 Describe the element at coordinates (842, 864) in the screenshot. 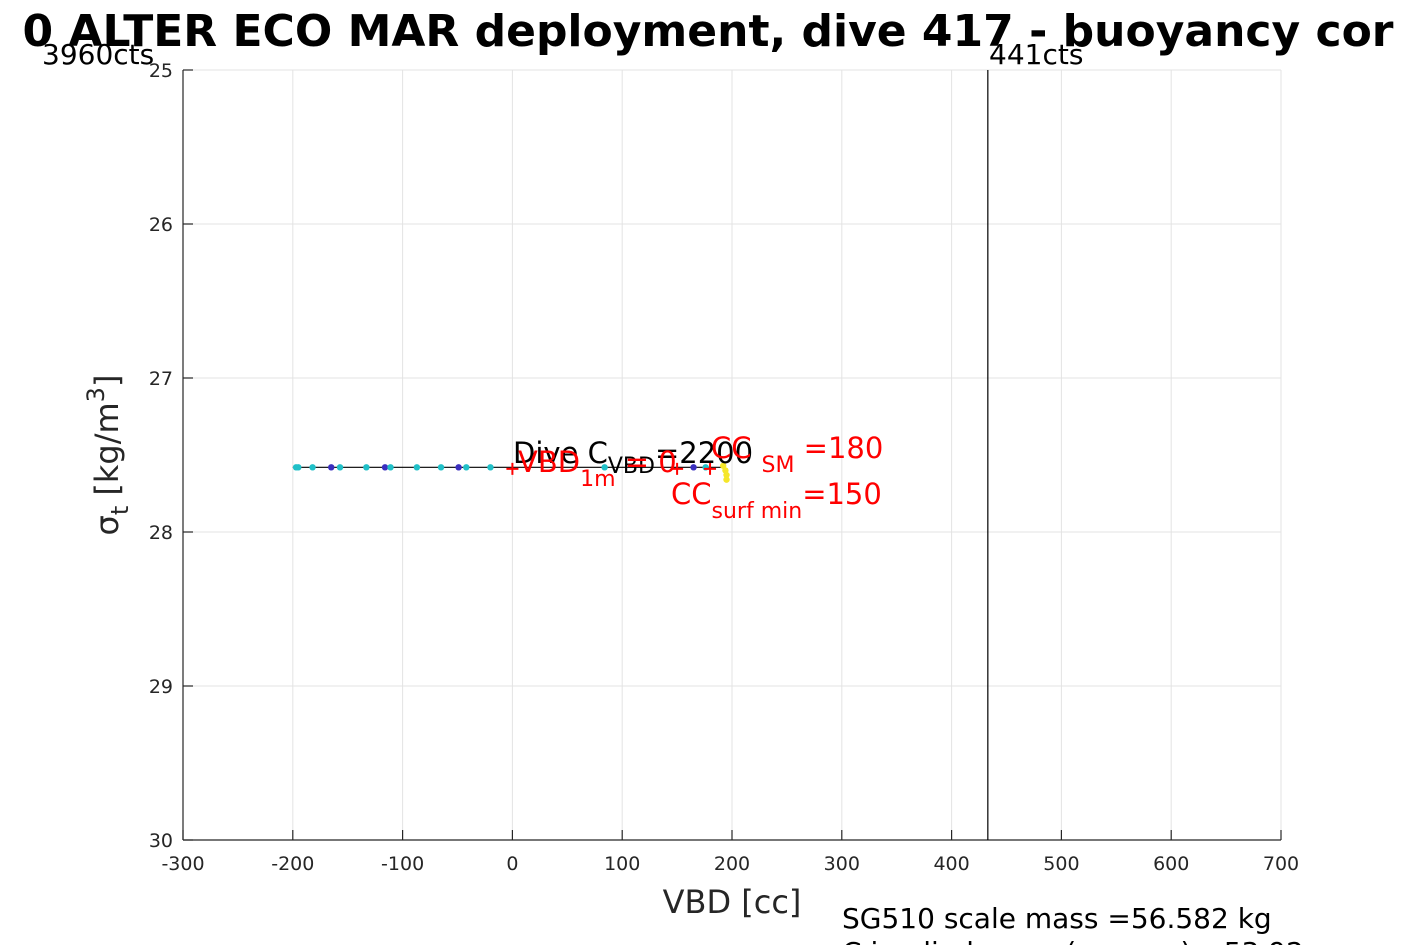

I see `x-tick-label: 300` at that location.